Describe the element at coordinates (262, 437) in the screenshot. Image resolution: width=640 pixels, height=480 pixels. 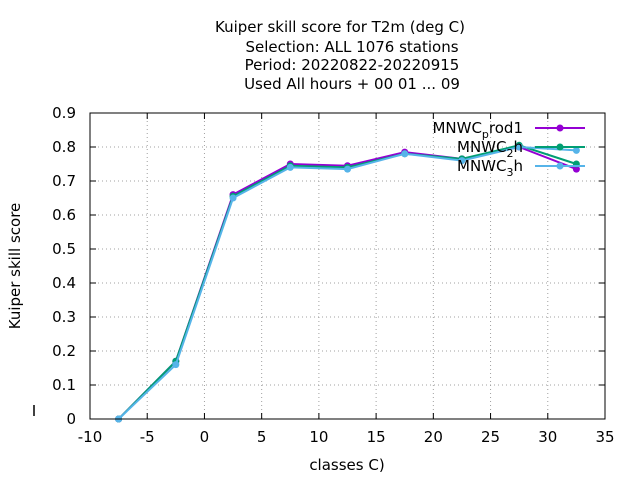
I see `x-tick-label: 5` at that location.